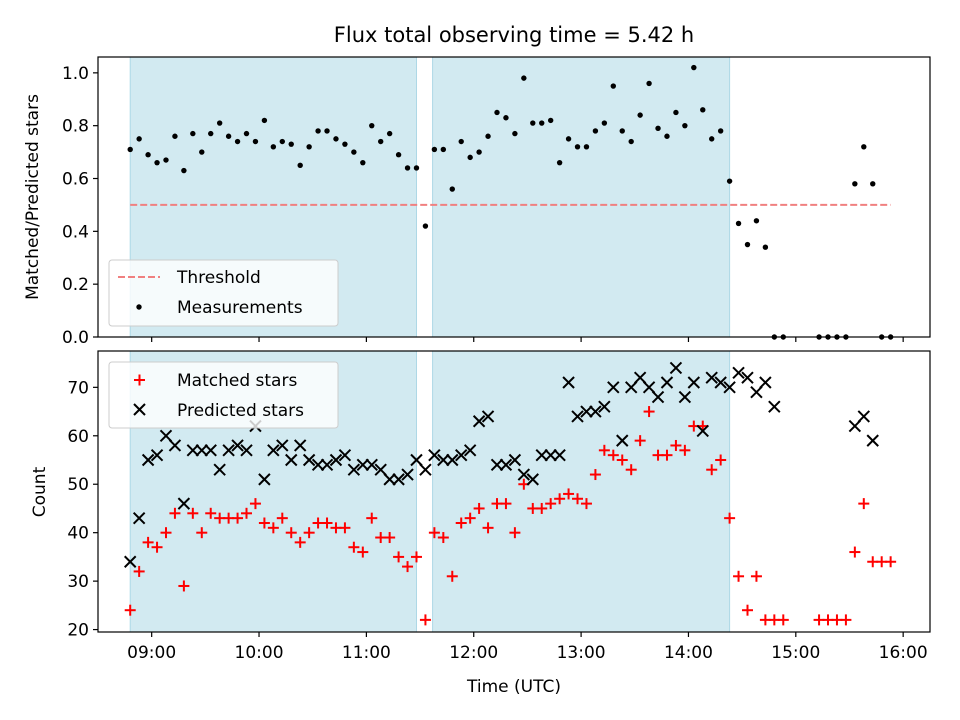 This screenshot has height=720, width=960. What do you see at coordinates (78, 582) in the screenshot?
I see `bottom-y-tick-label: 30` at bounding box center [78, 582].